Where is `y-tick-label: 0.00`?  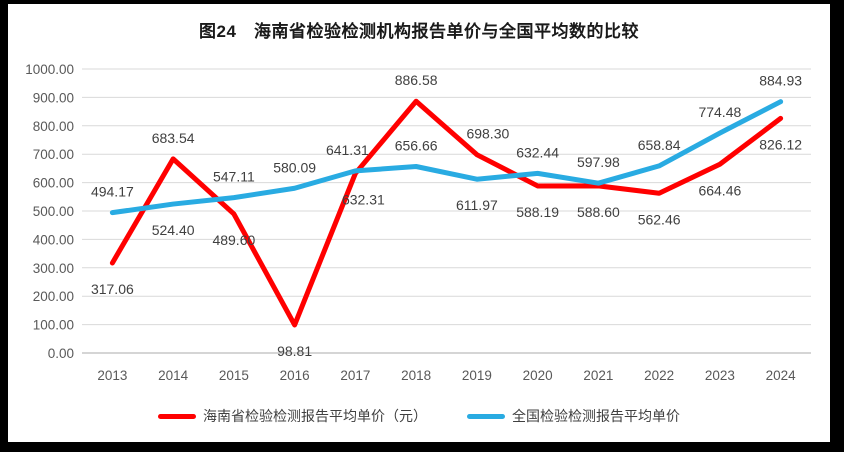
y-tick-label: 0.00 is located at coordinates (61, 353).